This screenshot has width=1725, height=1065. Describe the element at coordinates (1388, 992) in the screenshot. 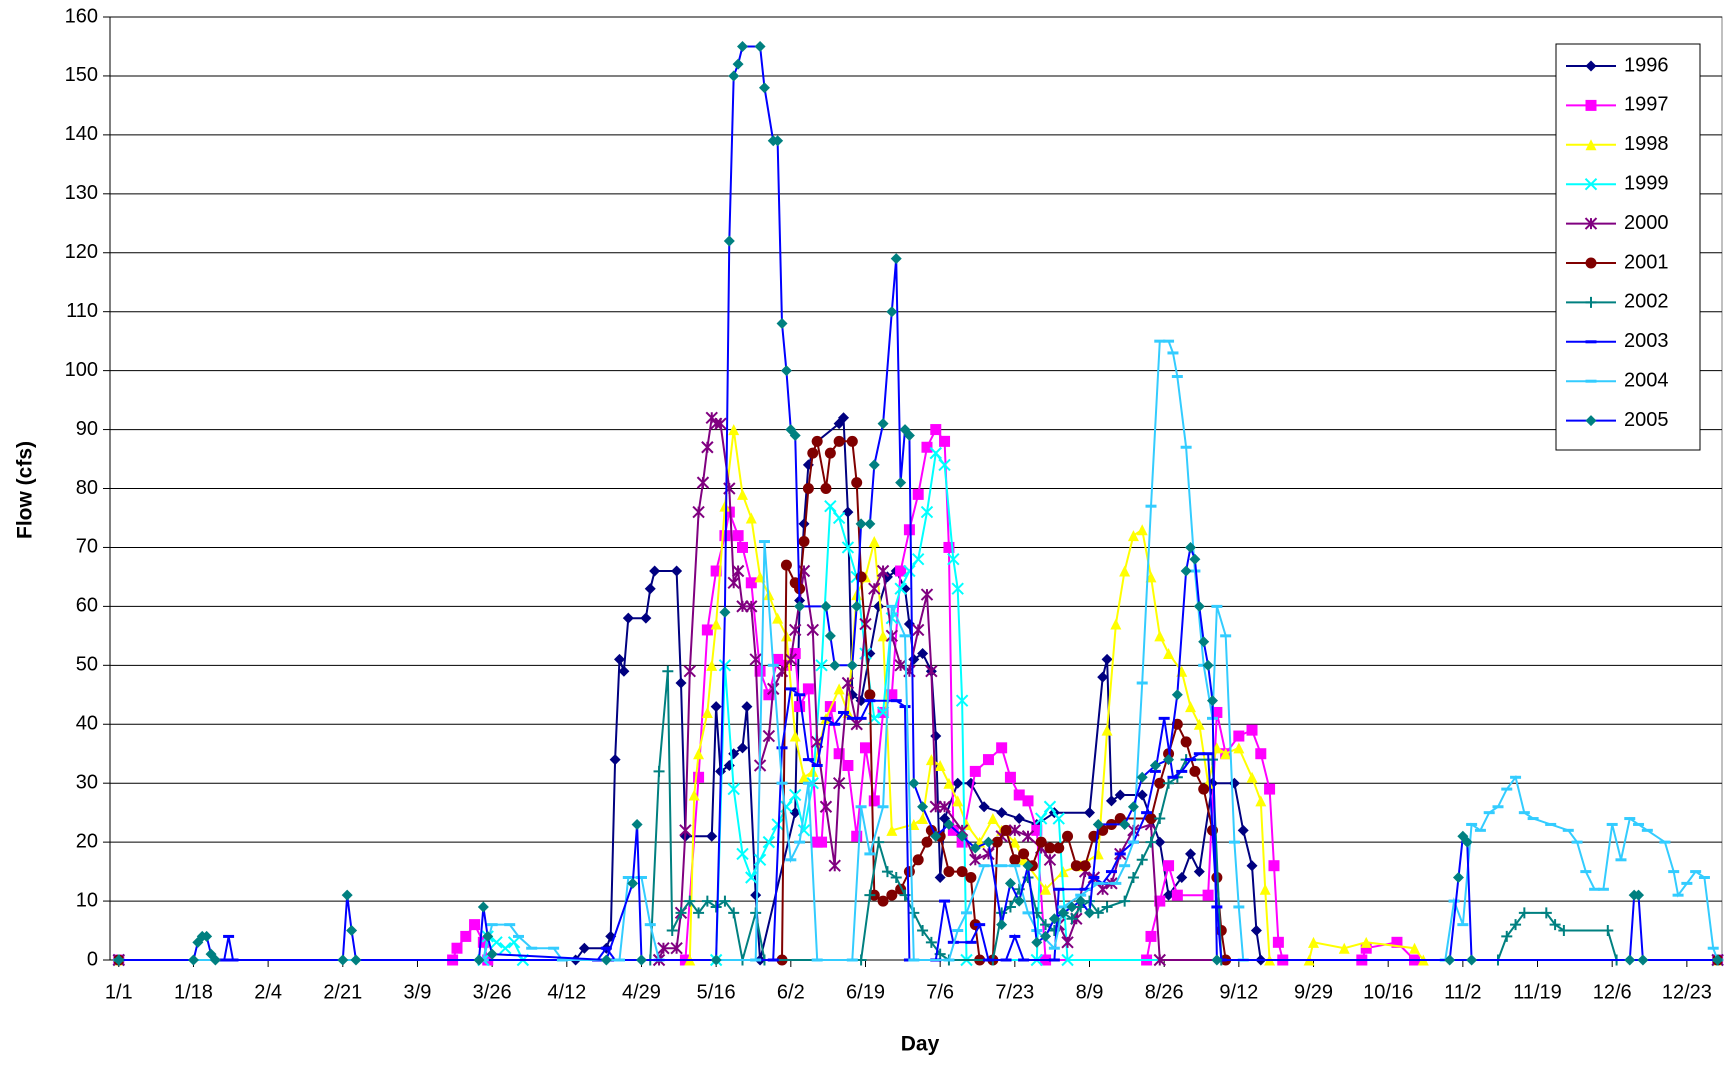

I see `x-tick-label: 10/16` at that location.